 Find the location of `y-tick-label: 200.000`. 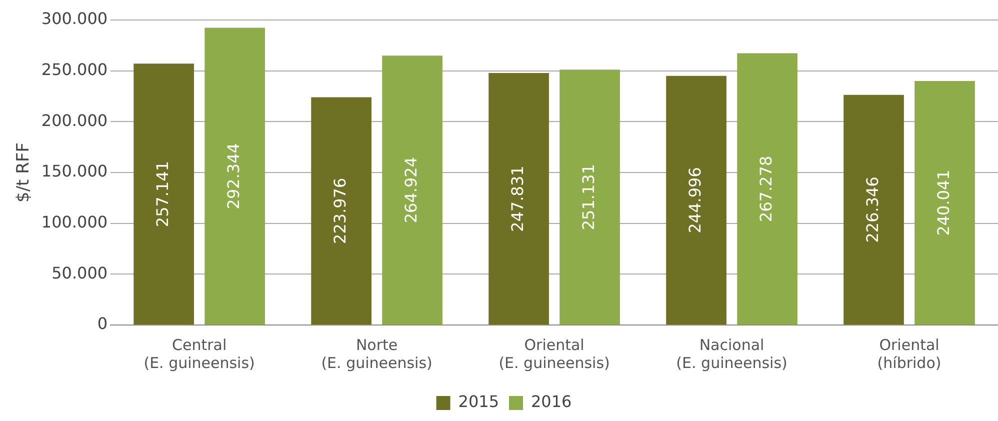

y-tick-label: 200.000 is located at coordinates (74, 120).